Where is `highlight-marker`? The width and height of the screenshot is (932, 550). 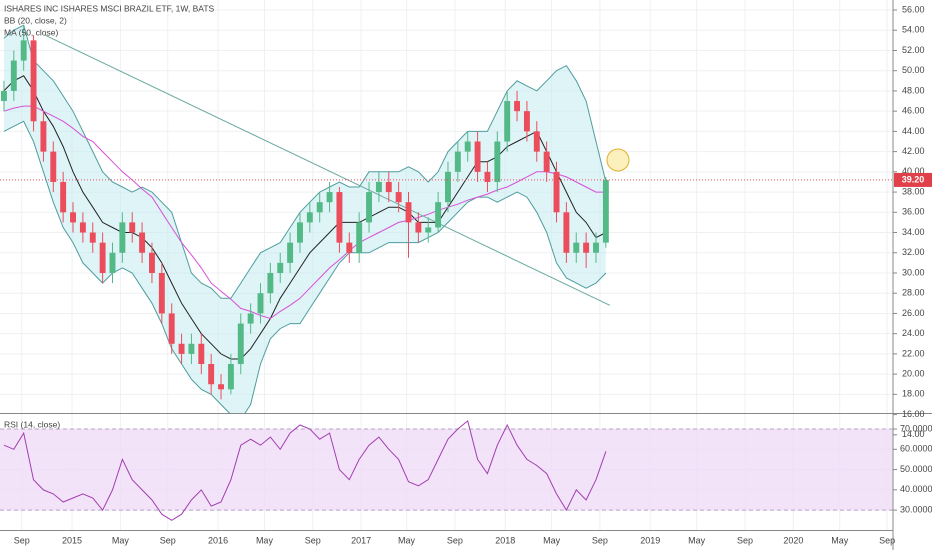 highlight-marker is located at coordinates (618, 160).